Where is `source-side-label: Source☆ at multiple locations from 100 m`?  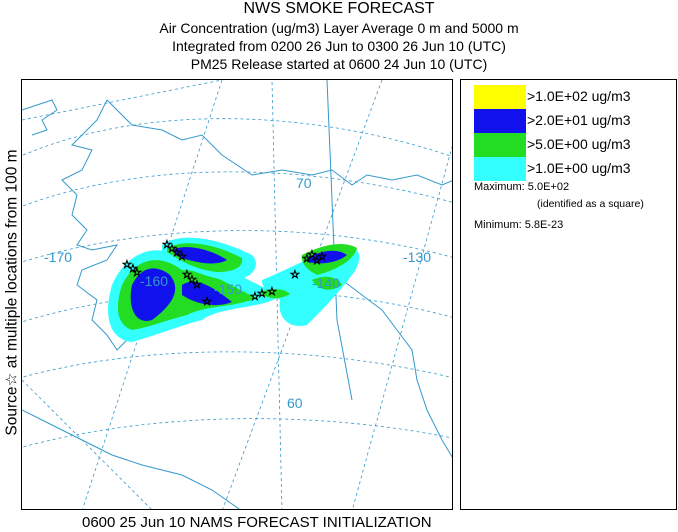
source-side-label: Source☆ at multiple locations from 100 m is located at coordinates (12, 292).